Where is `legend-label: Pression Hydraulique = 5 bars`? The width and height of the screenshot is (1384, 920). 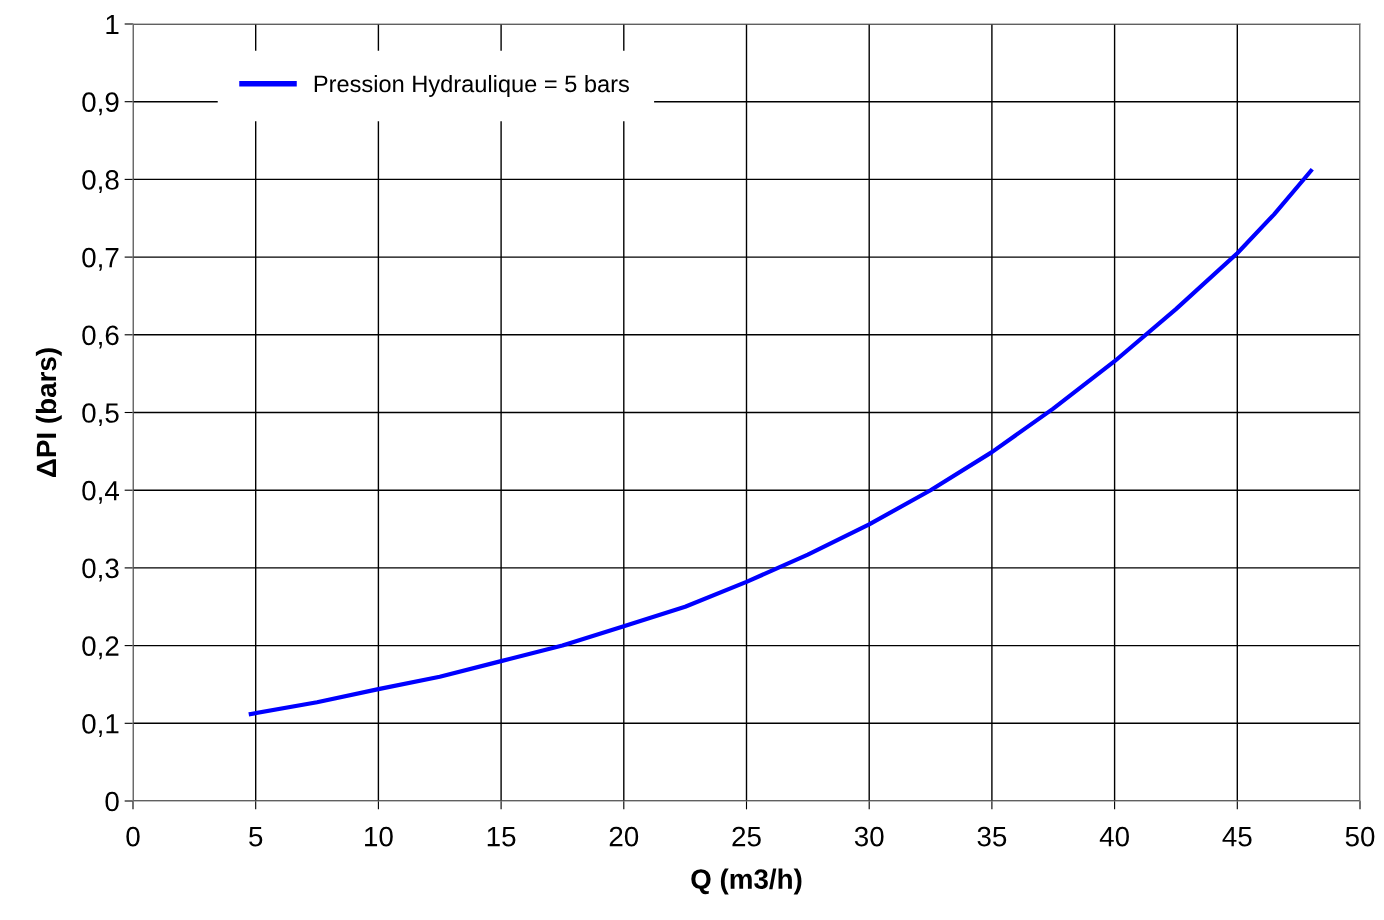
legend-label: Pression Hydraulique = 5 bars is located at coordinates (471, 85).